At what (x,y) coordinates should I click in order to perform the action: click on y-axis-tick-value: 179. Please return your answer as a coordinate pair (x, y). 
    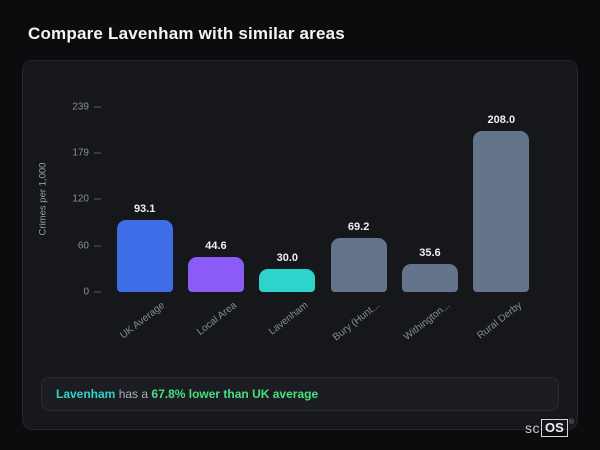
    Looking at the image, I should click on (80, 153).